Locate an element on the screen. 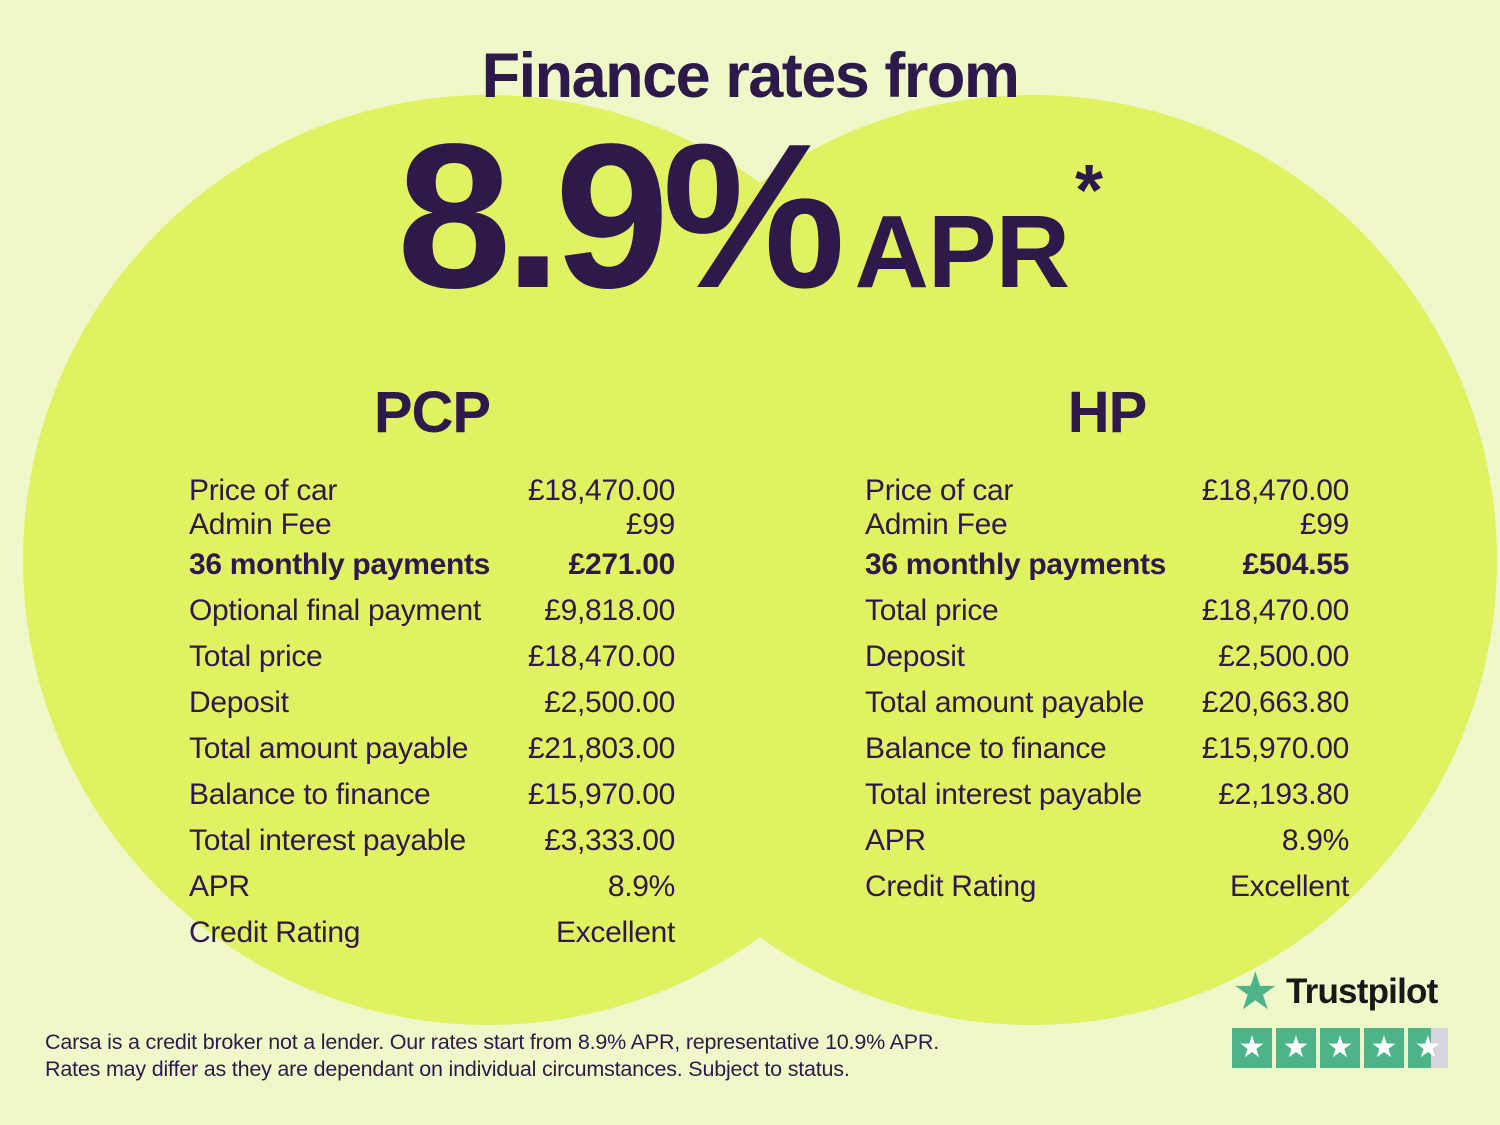 The image size is (1500, 1125). table-row: Total amount payable £21,803.00 is located at coordinates (432, 749).